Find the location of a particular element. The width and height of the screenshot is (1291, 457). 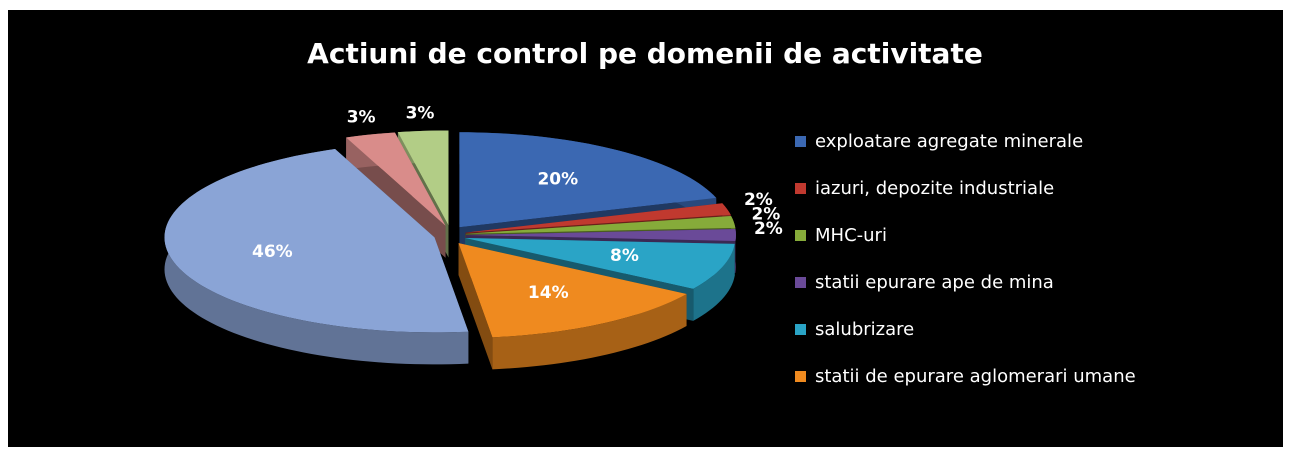

legend-label: statii de epurare aglomerari umane is located at coordinates (975, 376).